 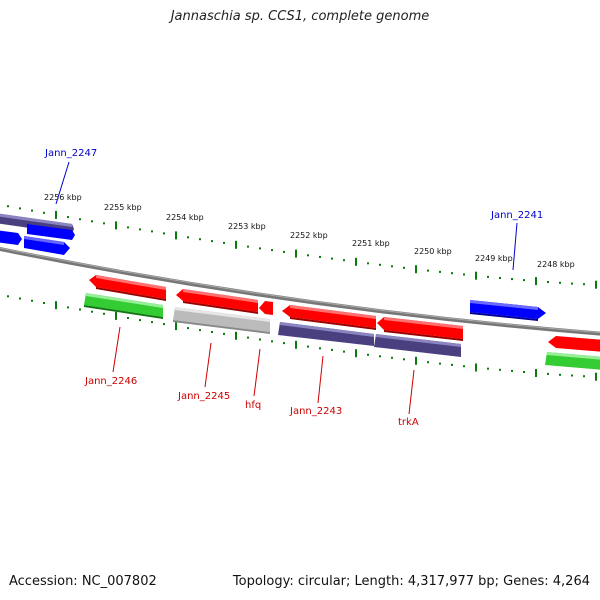 What do you see at coordinates (433, 251) in the screenshot?
I see `scale-label-2250: 2250 kbp` at bounding box center [433, 251].